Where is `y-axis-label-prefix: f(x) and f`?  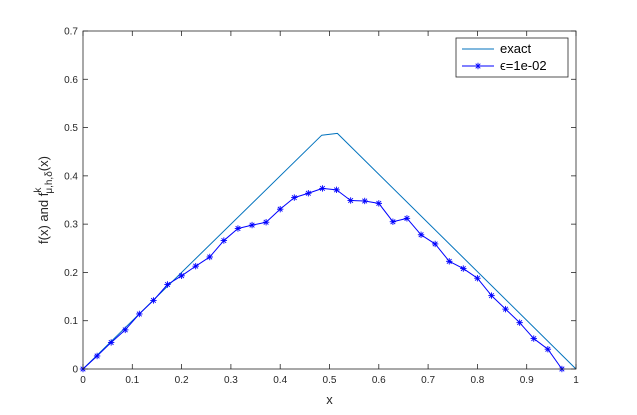
y-axis-label-prefix: f(x) and f is located at coordinates (43, 218).